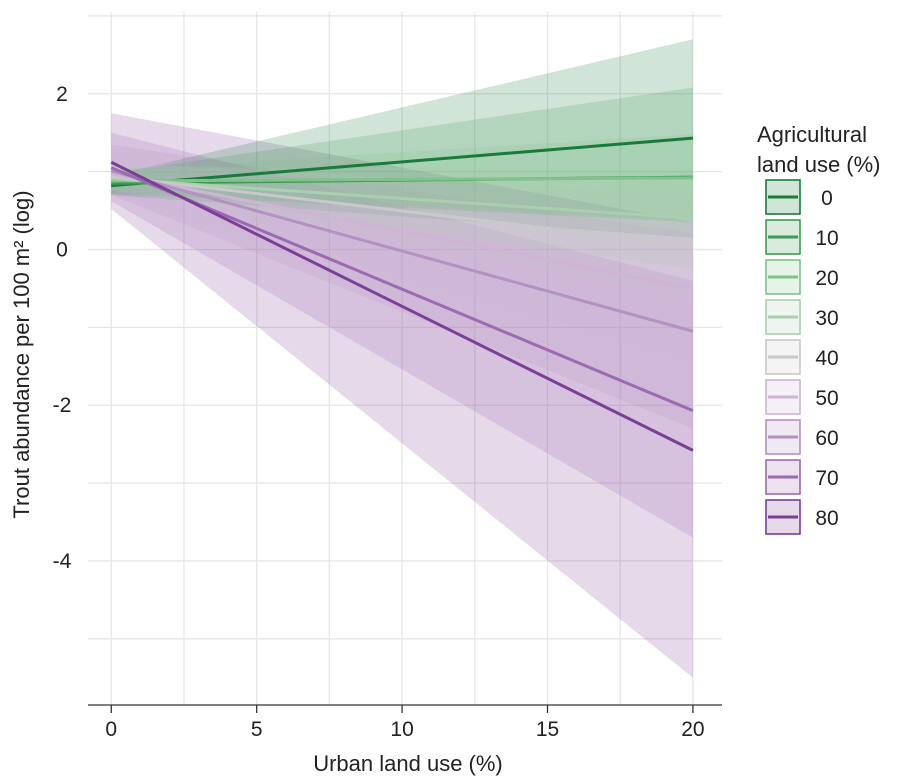 This screenshot has width=898, height=778. I want to click on y-axis-title: Trout abundance per 100 m² (log), so click(21, 354).